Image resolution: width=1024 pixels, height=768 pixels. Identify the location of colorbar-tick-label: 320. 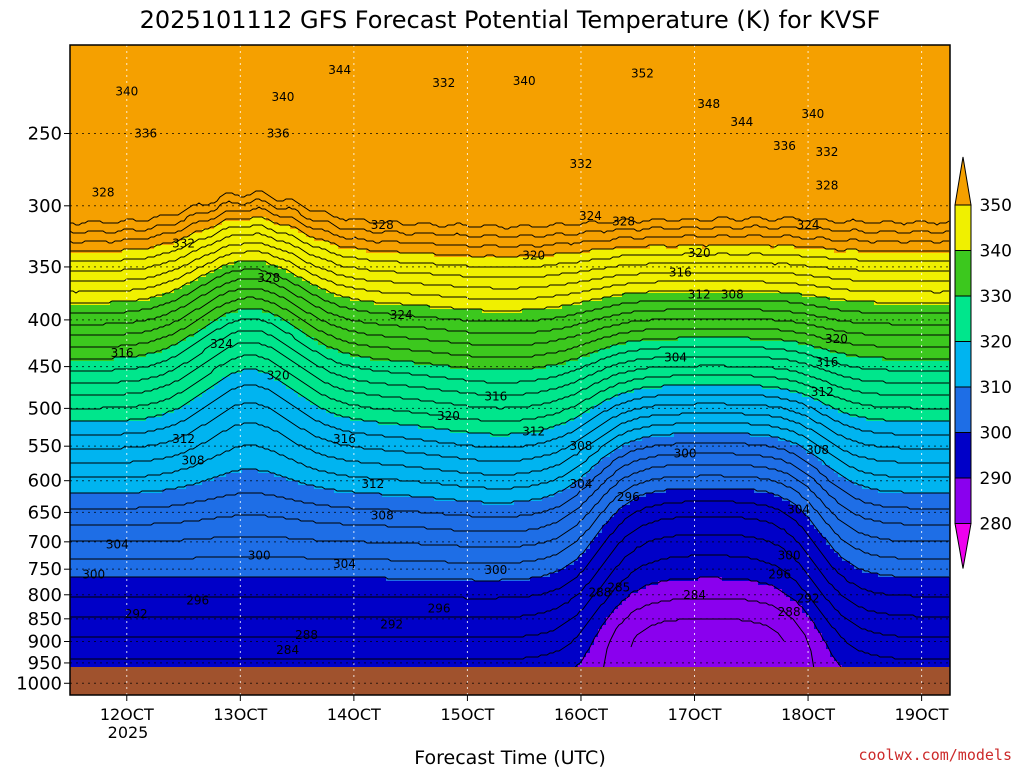
(996, 343).